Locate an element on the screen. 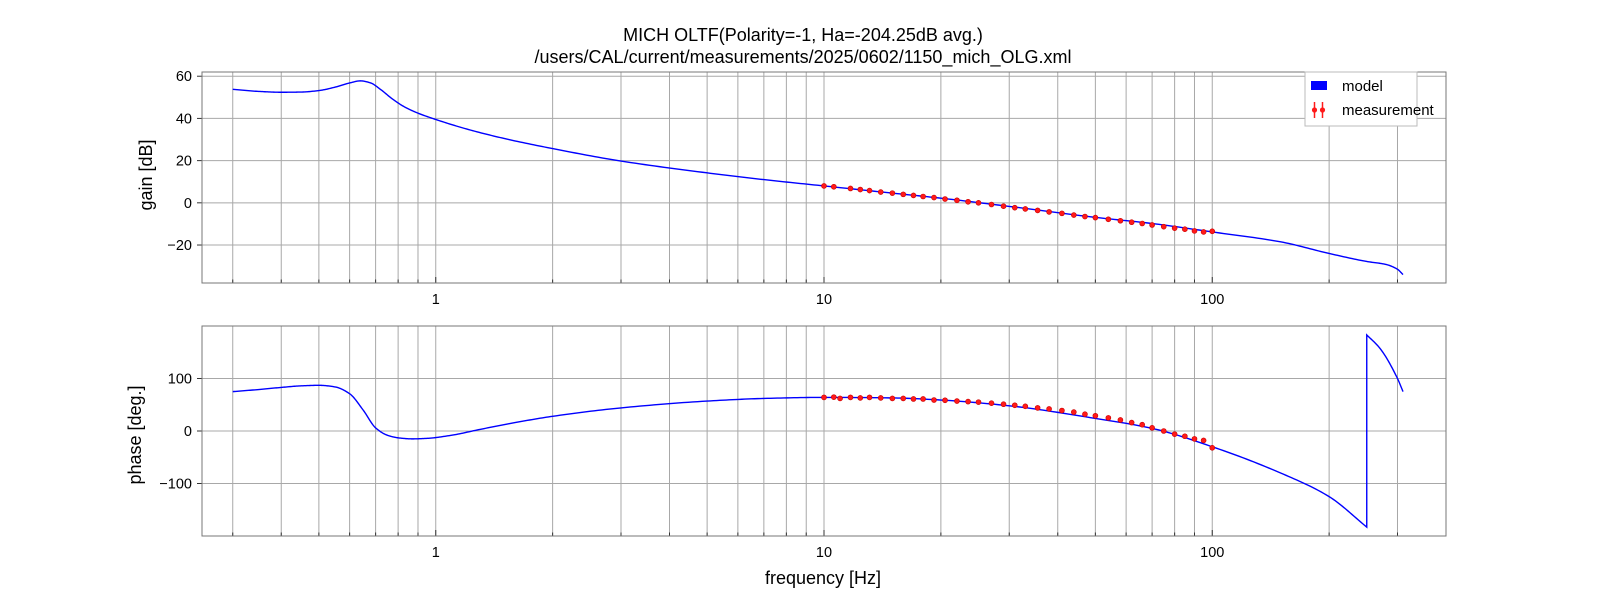 The height and width of the screenshot is (605, 1600). phase-xtick-label: 1 is located at coordinates (436, 553).